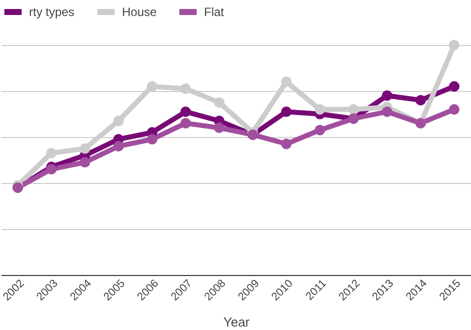 This screenshot has height=330, width=471. I want to click on legend-label: Flat, so click(214, 12).